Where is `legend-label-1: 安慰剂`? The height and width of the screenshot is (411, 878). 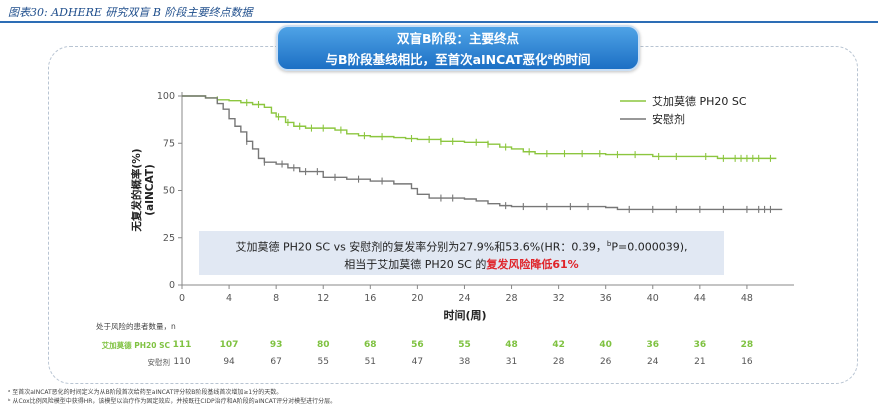 legend-label-1: 安慰剂 is located at coordinates (668, 119).